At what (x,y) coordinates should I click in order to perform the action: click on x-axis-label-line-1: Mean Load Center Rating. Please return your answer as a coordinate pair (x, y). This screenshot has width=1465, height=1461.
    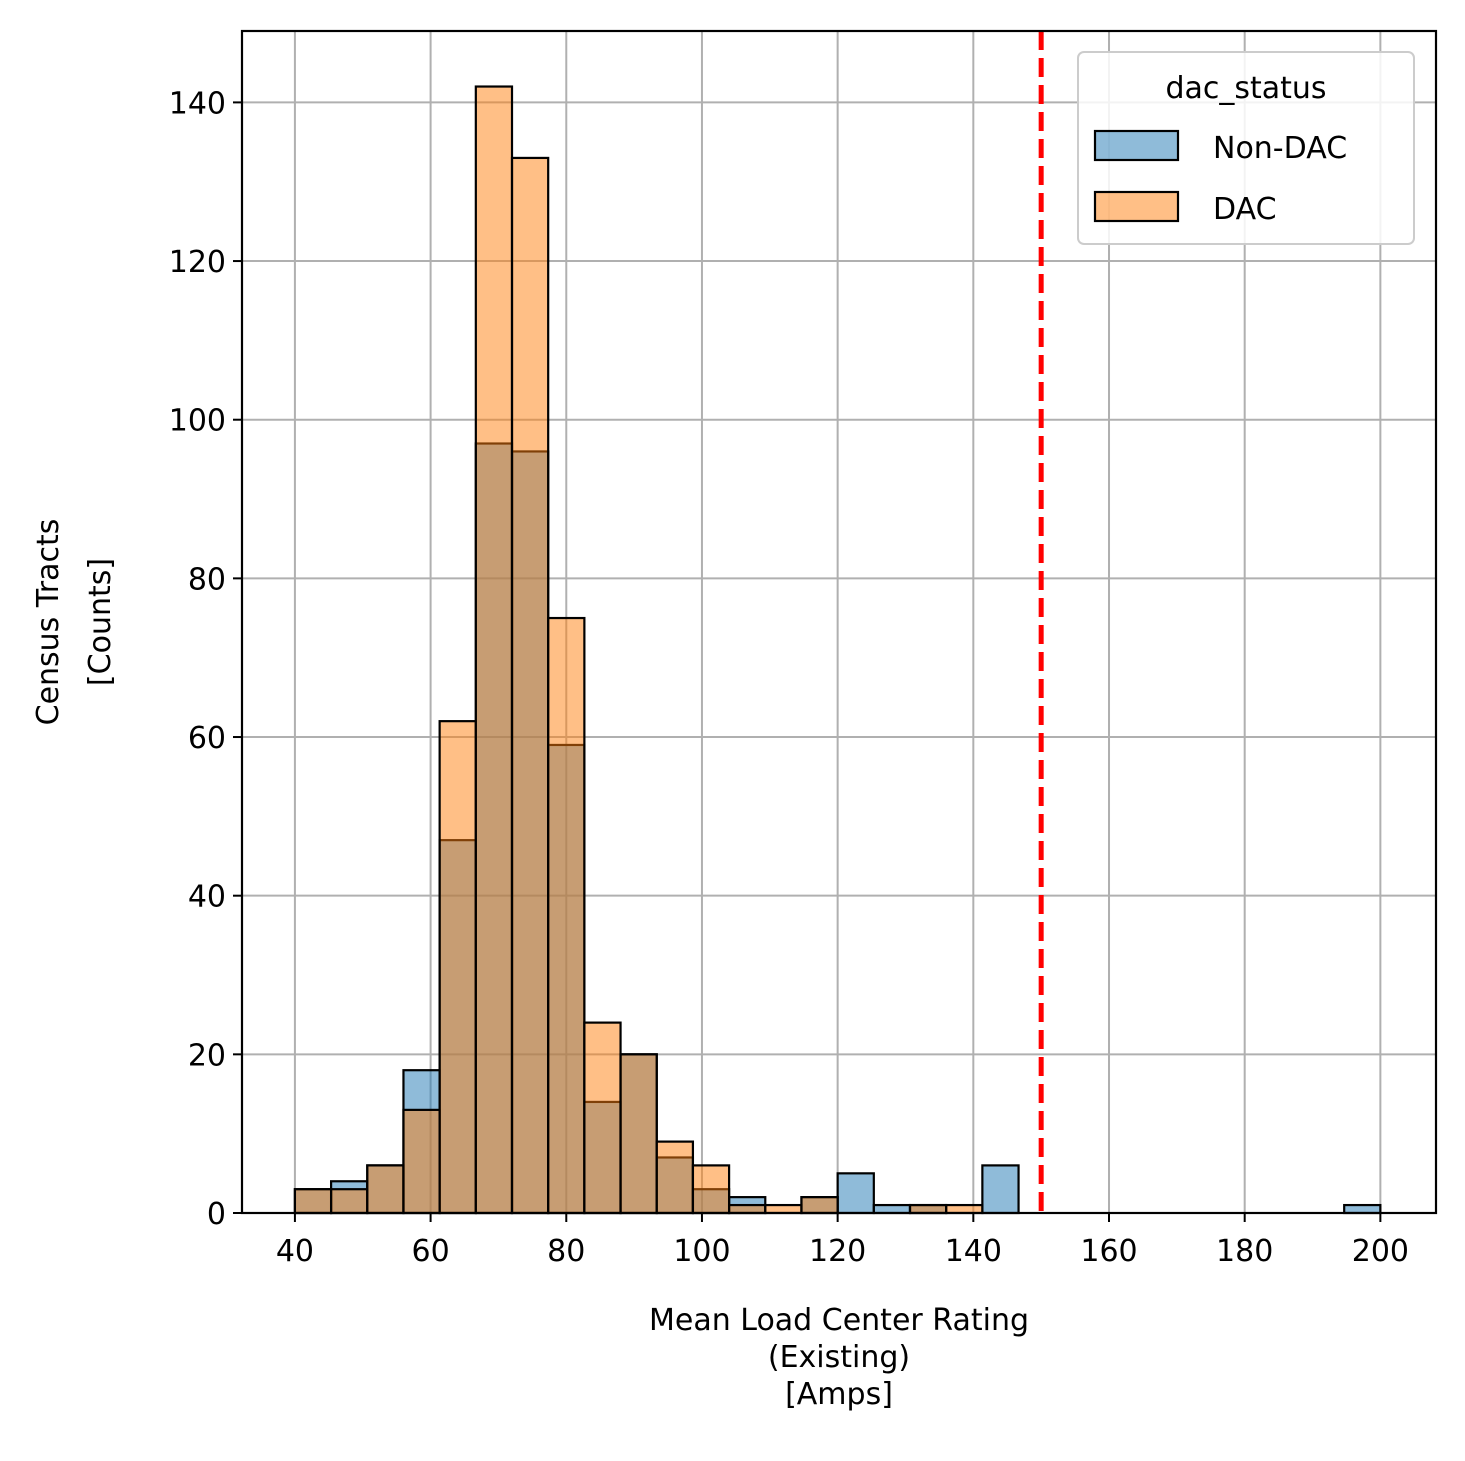
    Looking at the image, I should click on (839, 1320).